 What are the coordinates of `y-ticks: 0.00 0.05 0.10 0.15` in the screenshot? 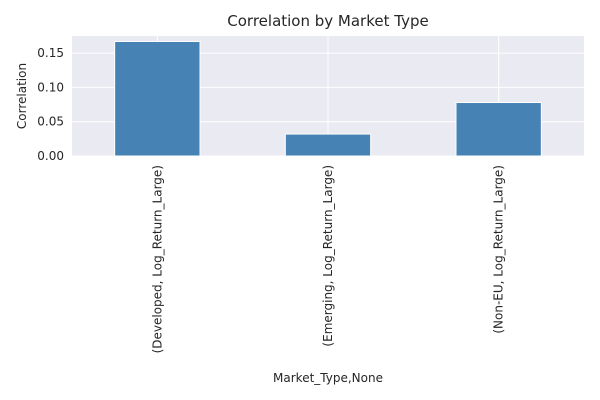 It's located at (50, 104).